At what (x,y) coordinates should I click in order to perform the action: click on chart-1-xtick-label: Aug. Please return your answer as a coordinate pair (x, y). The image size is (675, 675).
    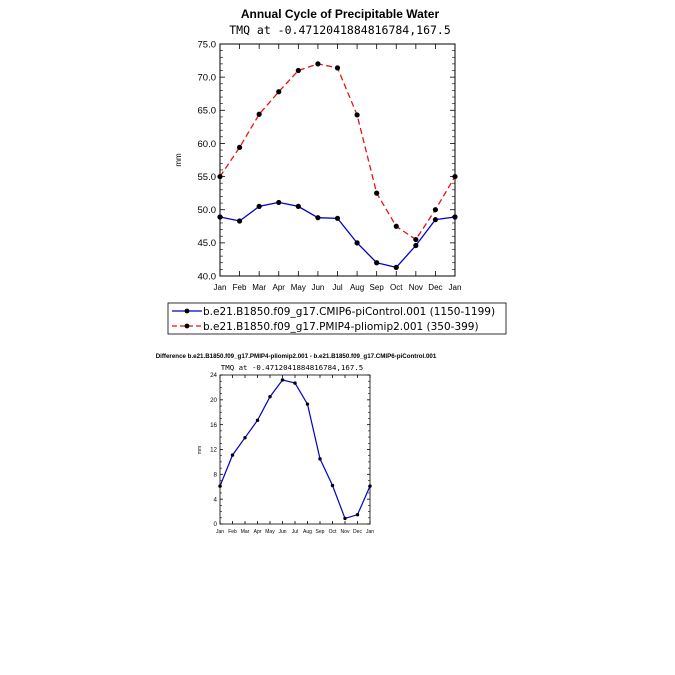
    Looking at the image, I should click on (357, 287).